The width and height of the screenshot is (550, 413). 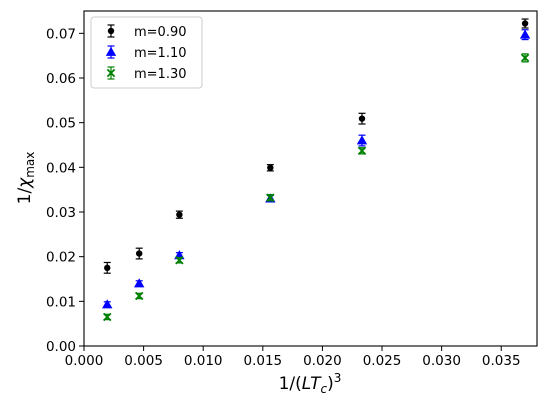 What do you see at coordinates (143, 361) in the screenshot?
I see `x-tick-label: 0.005` at bounding box center [143, 361].